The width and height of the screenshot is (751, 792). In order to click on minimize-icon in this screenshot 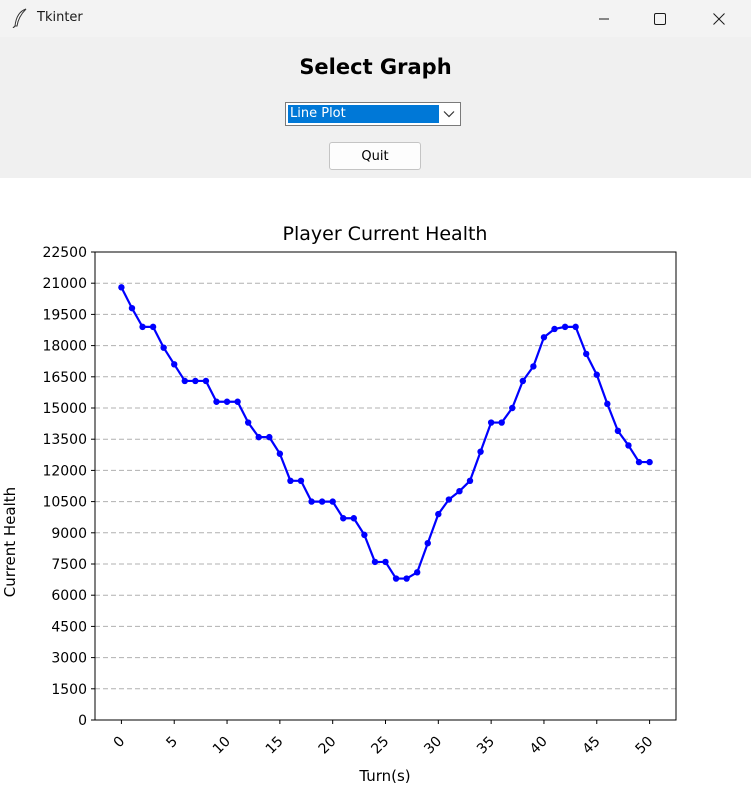, I will do `click(604, 18)`.